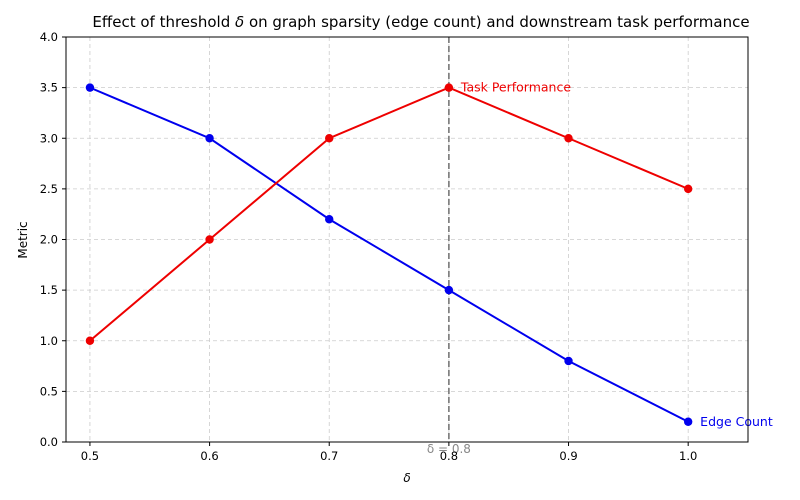  What do you see at coordinates (209, 456) in the screenshot?
I see `x-tick-label: 0.6` at bounding box center [209, 456].